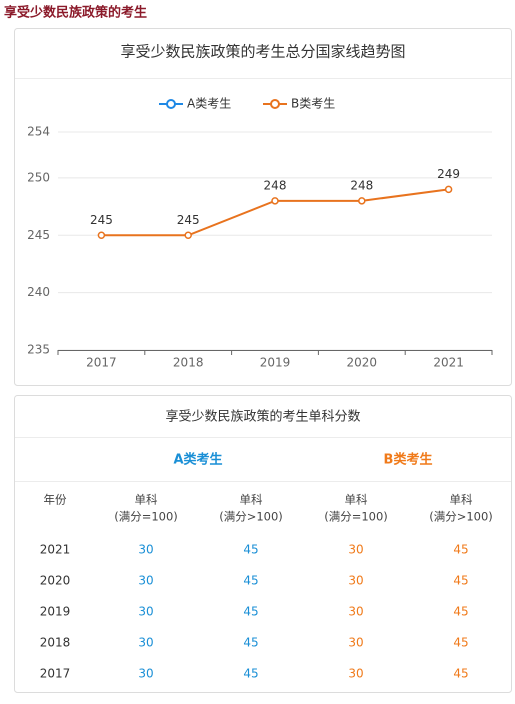 Image resolution: width=515 pixels, height=704 pixels. I want to click on y-tick-label: 254, so click(38, 132).